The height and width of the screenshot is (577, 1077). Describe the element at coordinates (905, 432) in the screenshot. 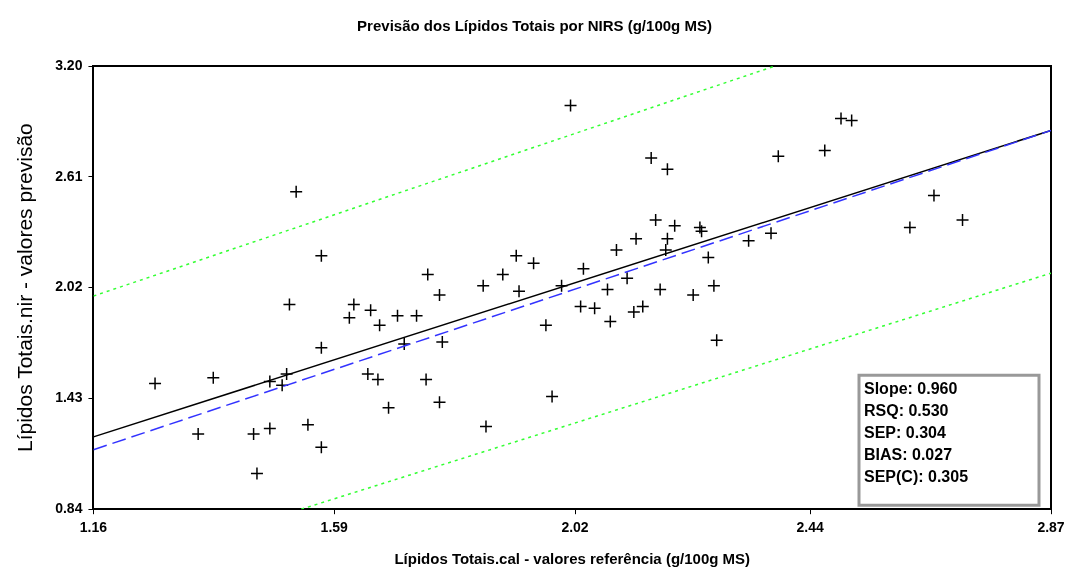

I see `annotation: SEP: 0.304` at that location.